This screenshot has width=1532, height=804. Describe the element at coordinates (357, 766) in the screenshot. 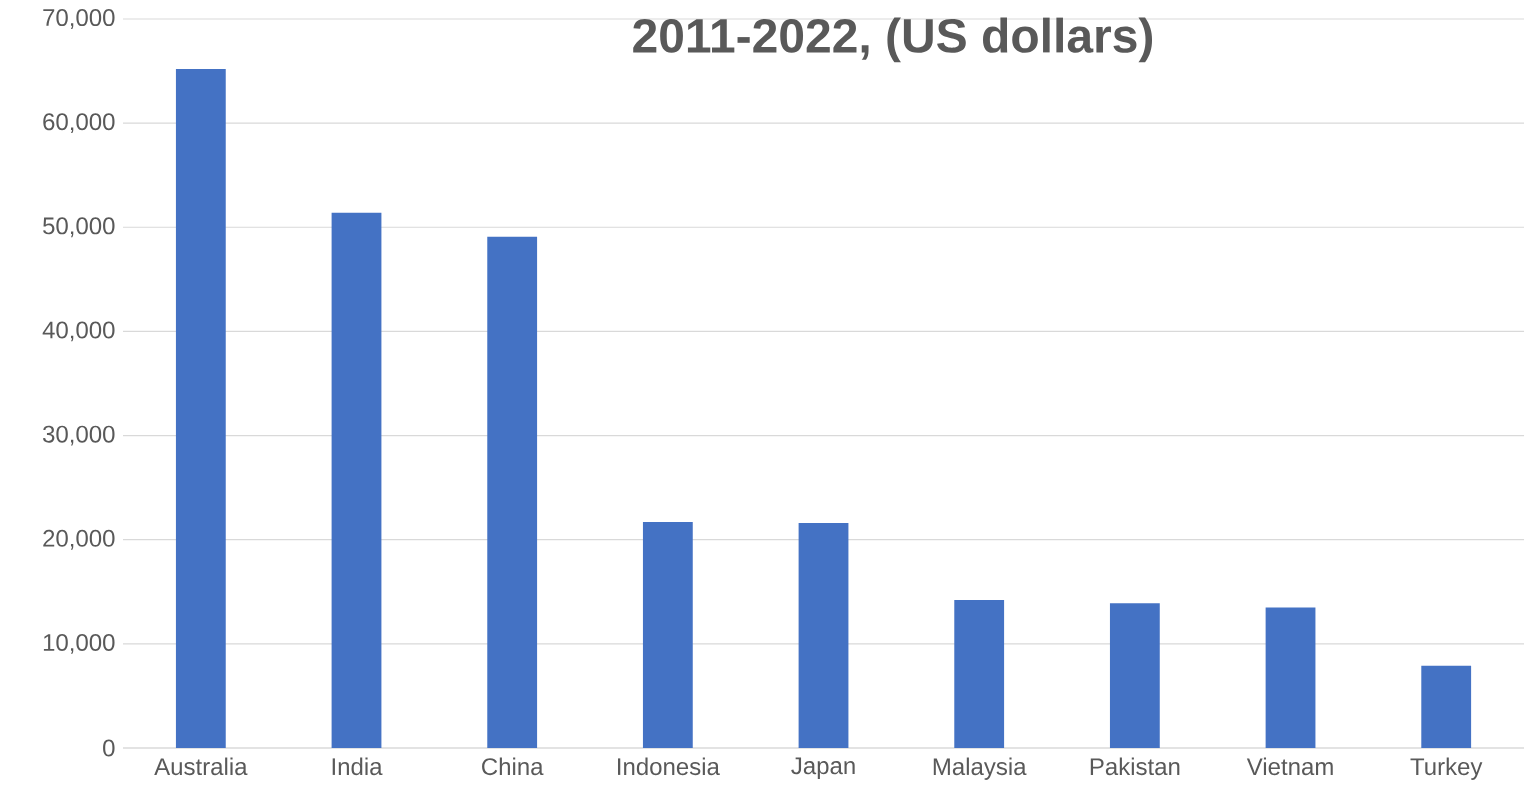

I see `x-tick-label: India` at that location.